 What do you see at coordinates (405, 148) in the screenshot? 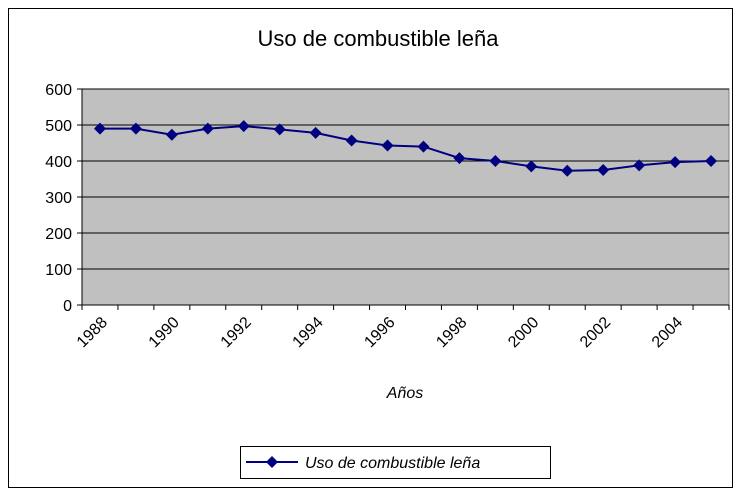
I see `data-line` at bounding box center [405, 148].